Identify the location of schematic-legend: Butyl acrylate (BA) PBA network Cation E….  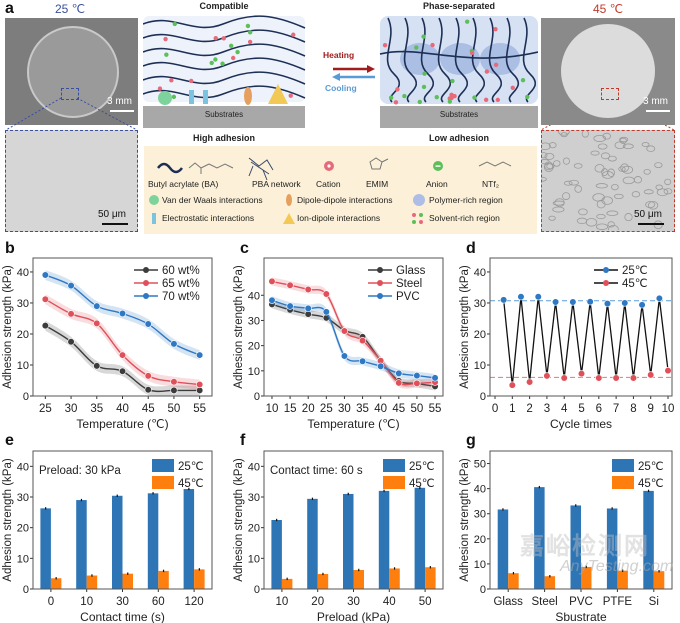
(340, 190).